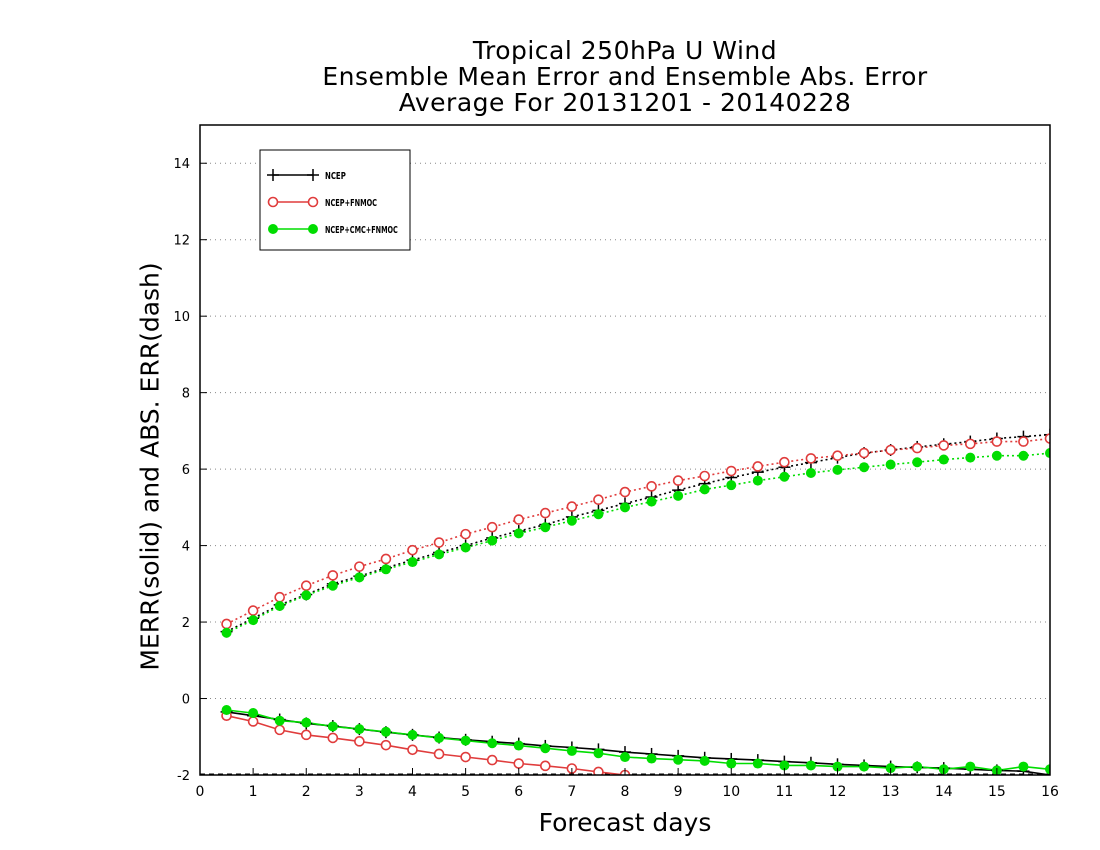 This screenshot has height=850, width=1100. Describe the element at coordinates (784, 792) in the screenshot. I see `x-tick-label: 11` at that location.